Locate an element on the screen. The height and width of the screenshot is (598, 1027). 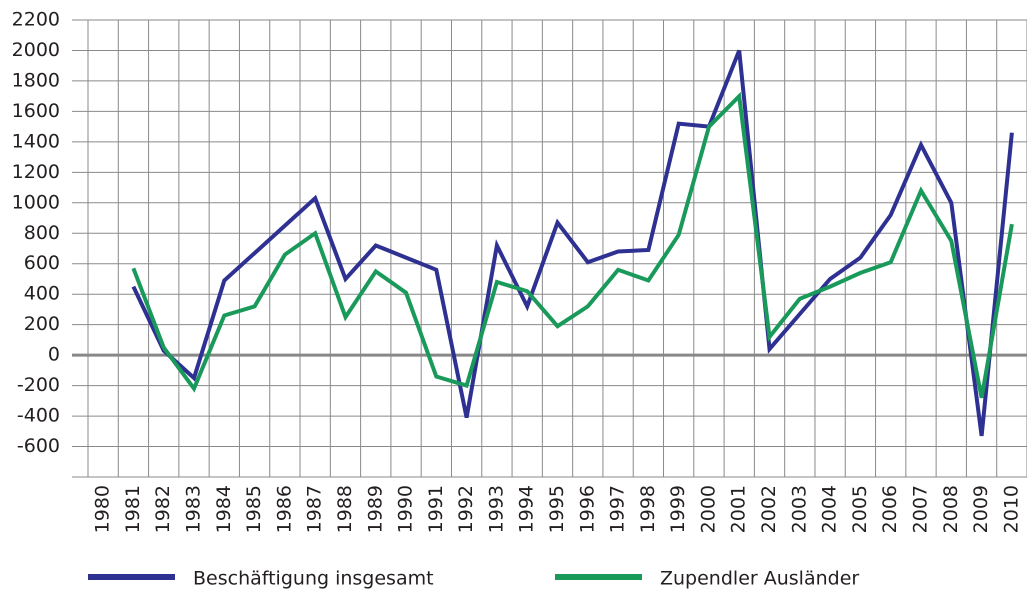
x-tick-label: 1997 is located at coordinates (618, 509).